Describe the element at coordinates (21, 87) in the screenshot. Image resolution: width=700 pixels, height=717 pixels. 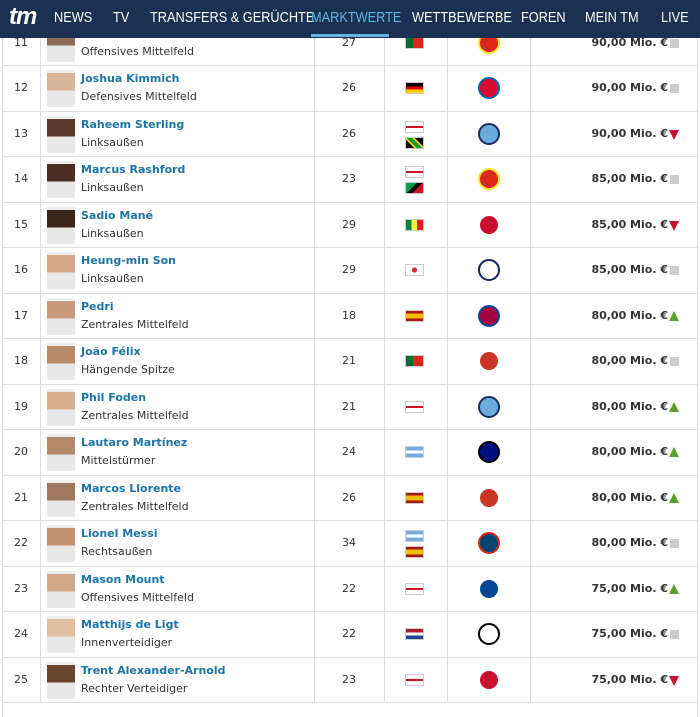
I see `rank: 12` at that location.